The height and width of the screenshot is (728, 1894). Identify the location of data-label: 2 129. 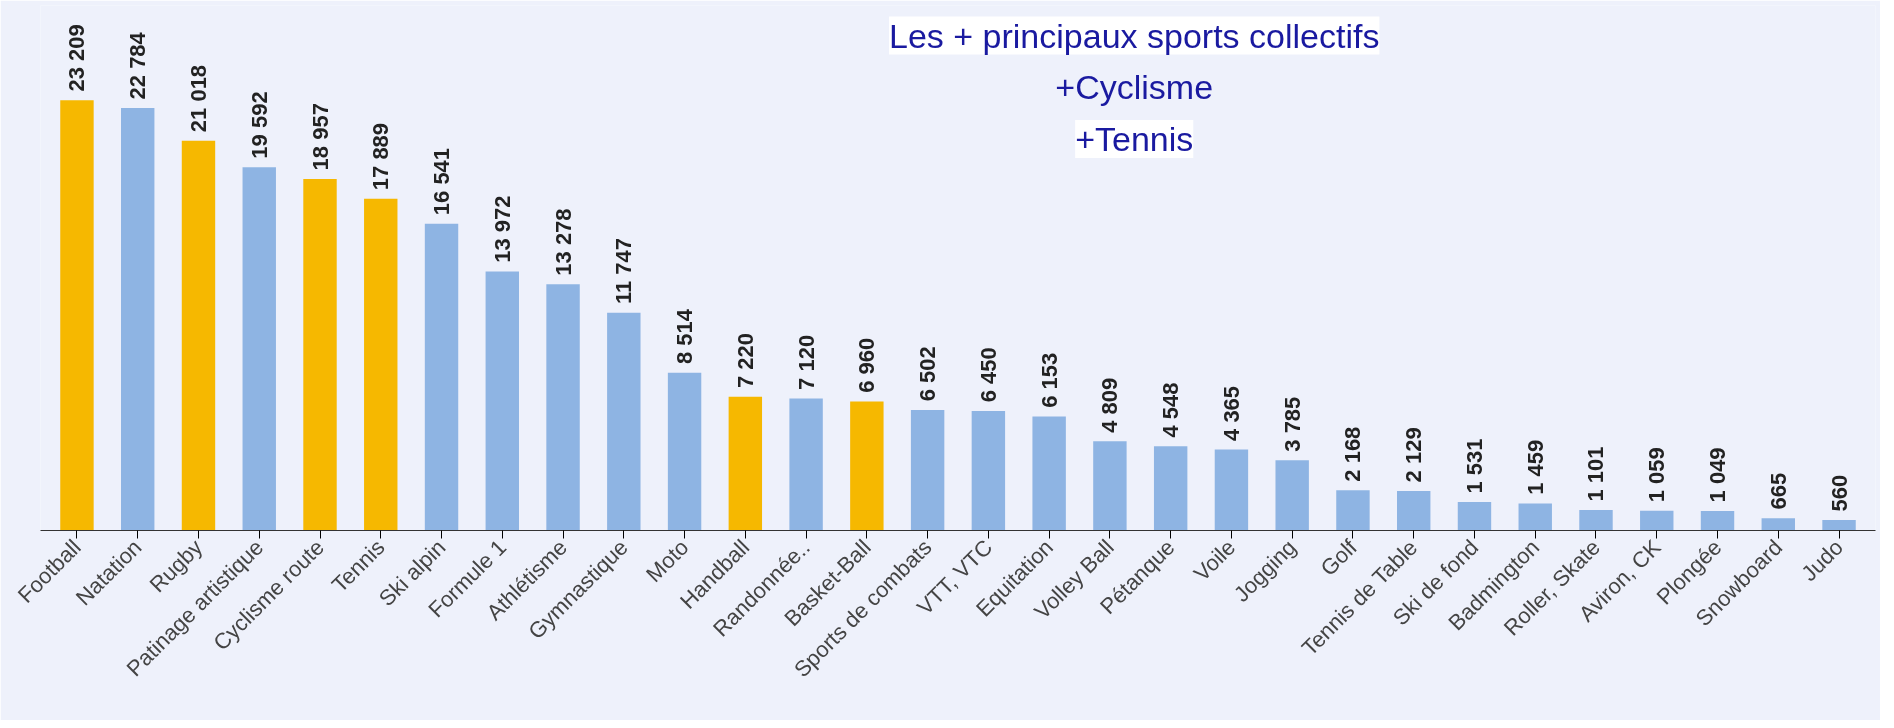
(1414, 455).